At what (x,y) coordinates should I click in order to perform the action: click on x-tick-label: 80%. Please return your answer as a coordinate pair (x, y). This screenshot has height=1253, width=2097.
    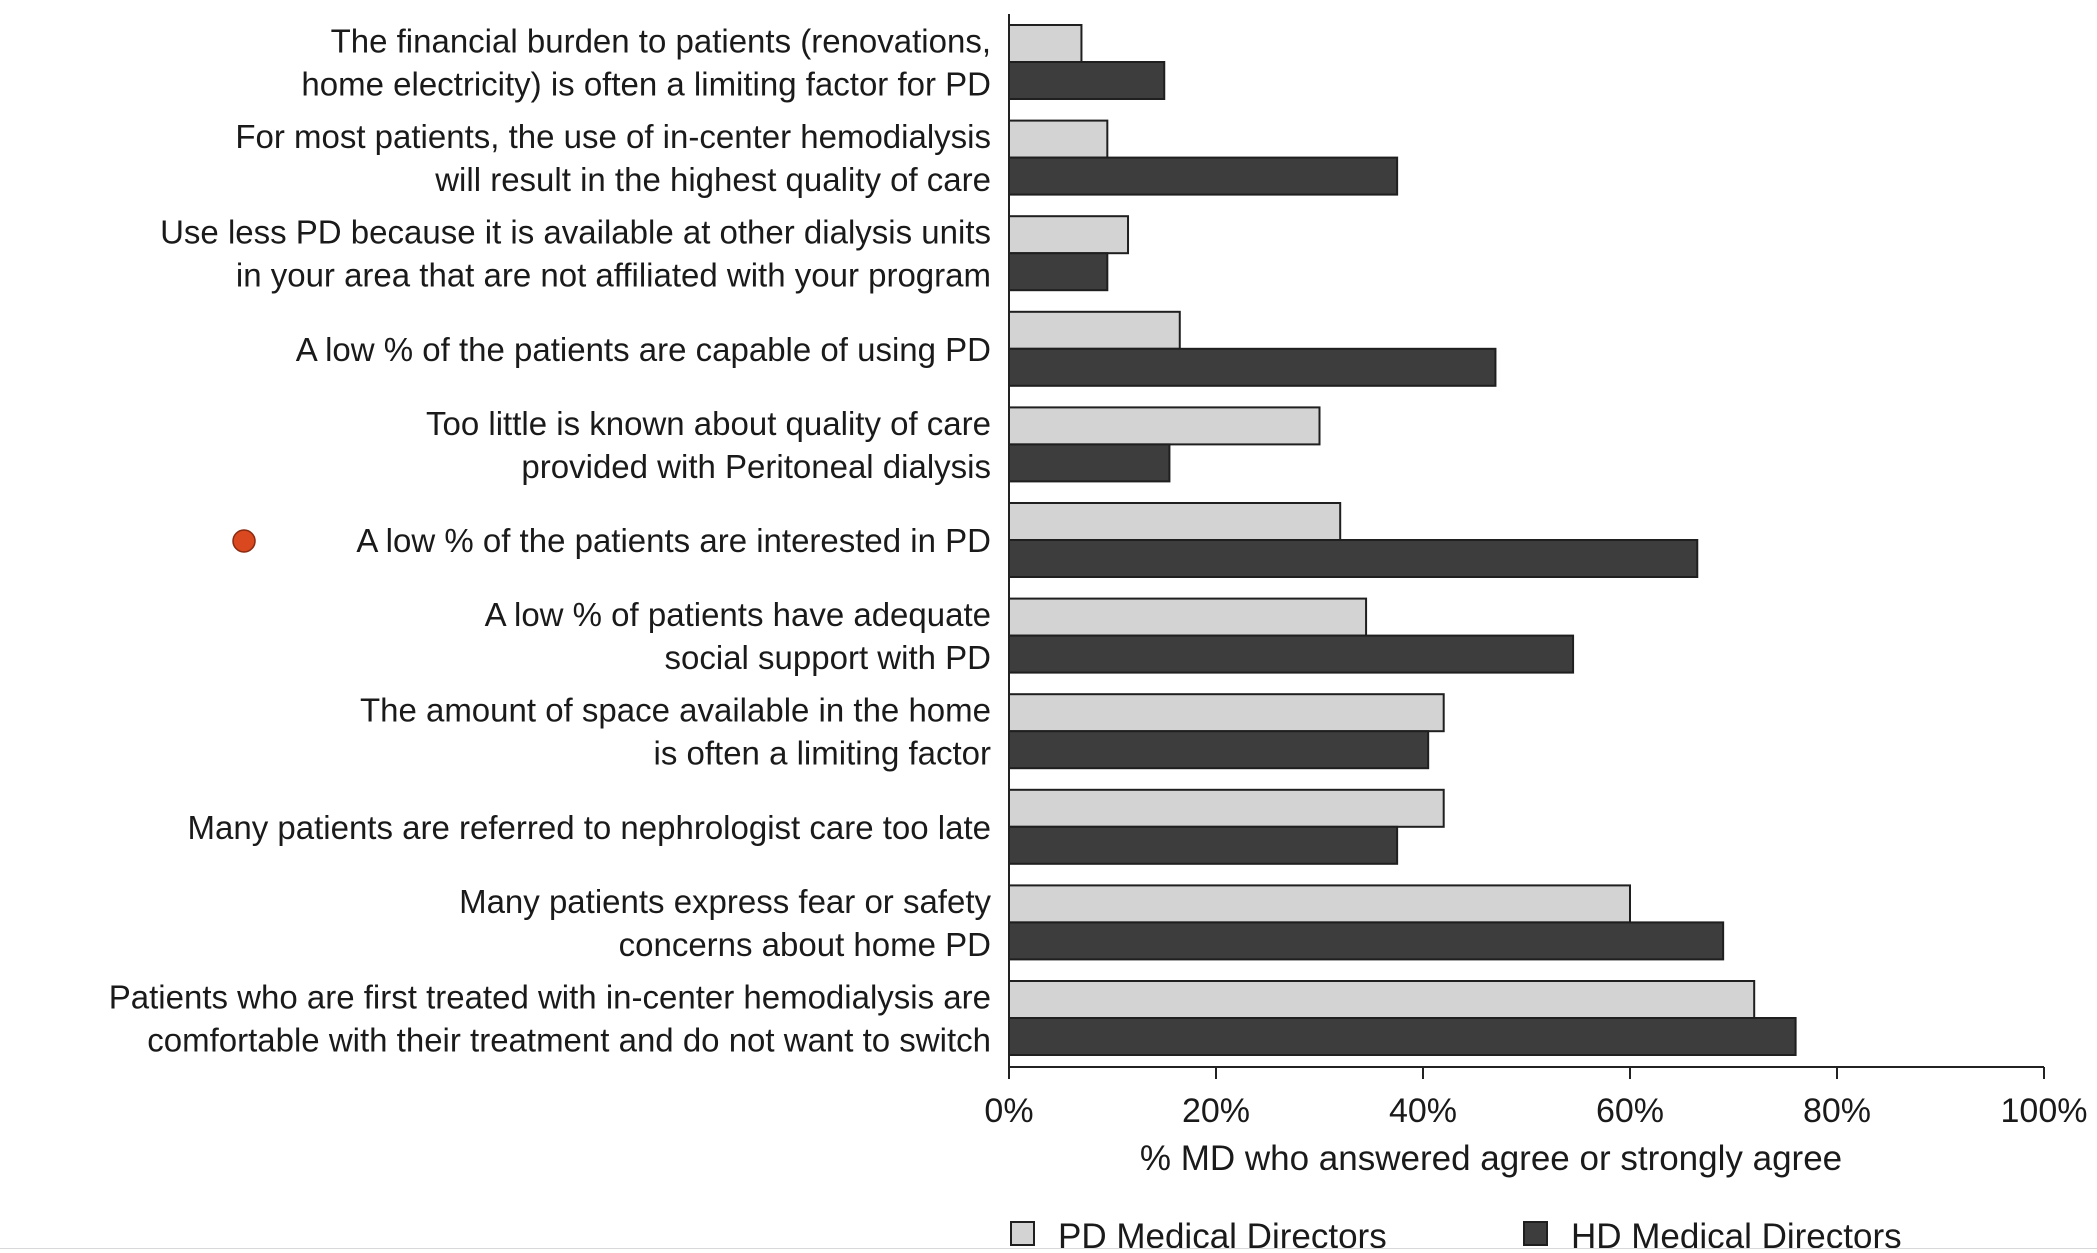
    Looking at the image, I should click on (1837, 1111).